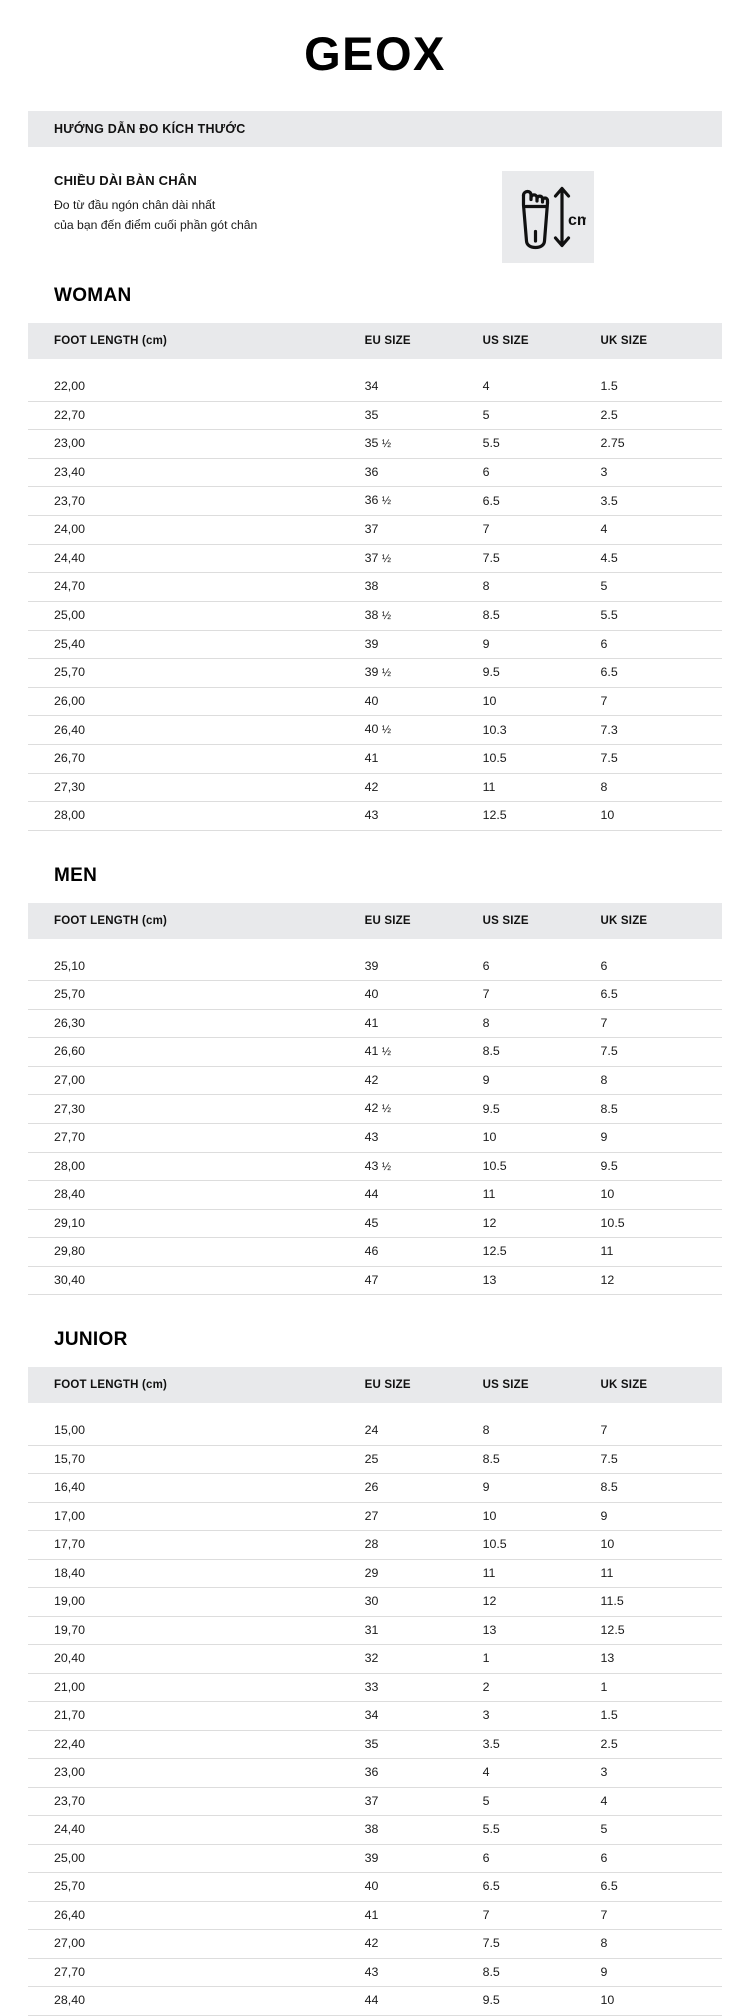  I want to click on cell-eu-size: 32, so click(423, 1659).